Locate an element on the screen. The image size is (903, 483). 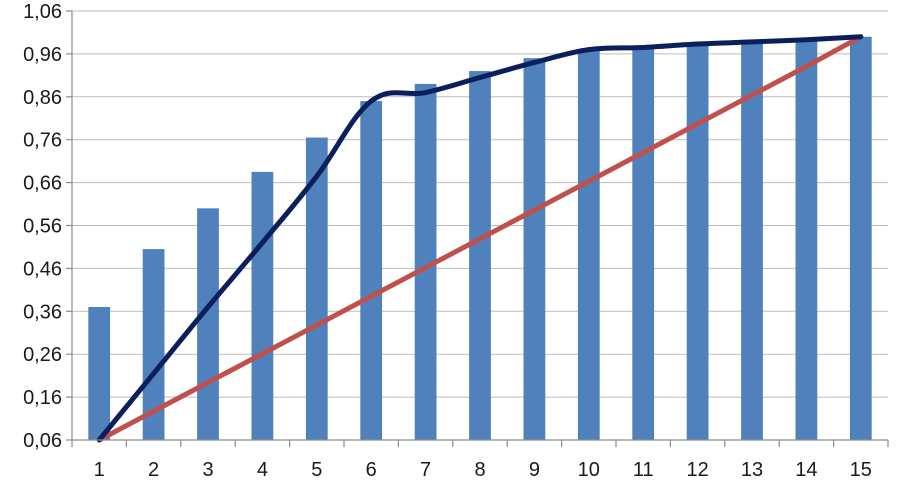
y-tick-label: 0,16 is located at coordinates (42, 398).